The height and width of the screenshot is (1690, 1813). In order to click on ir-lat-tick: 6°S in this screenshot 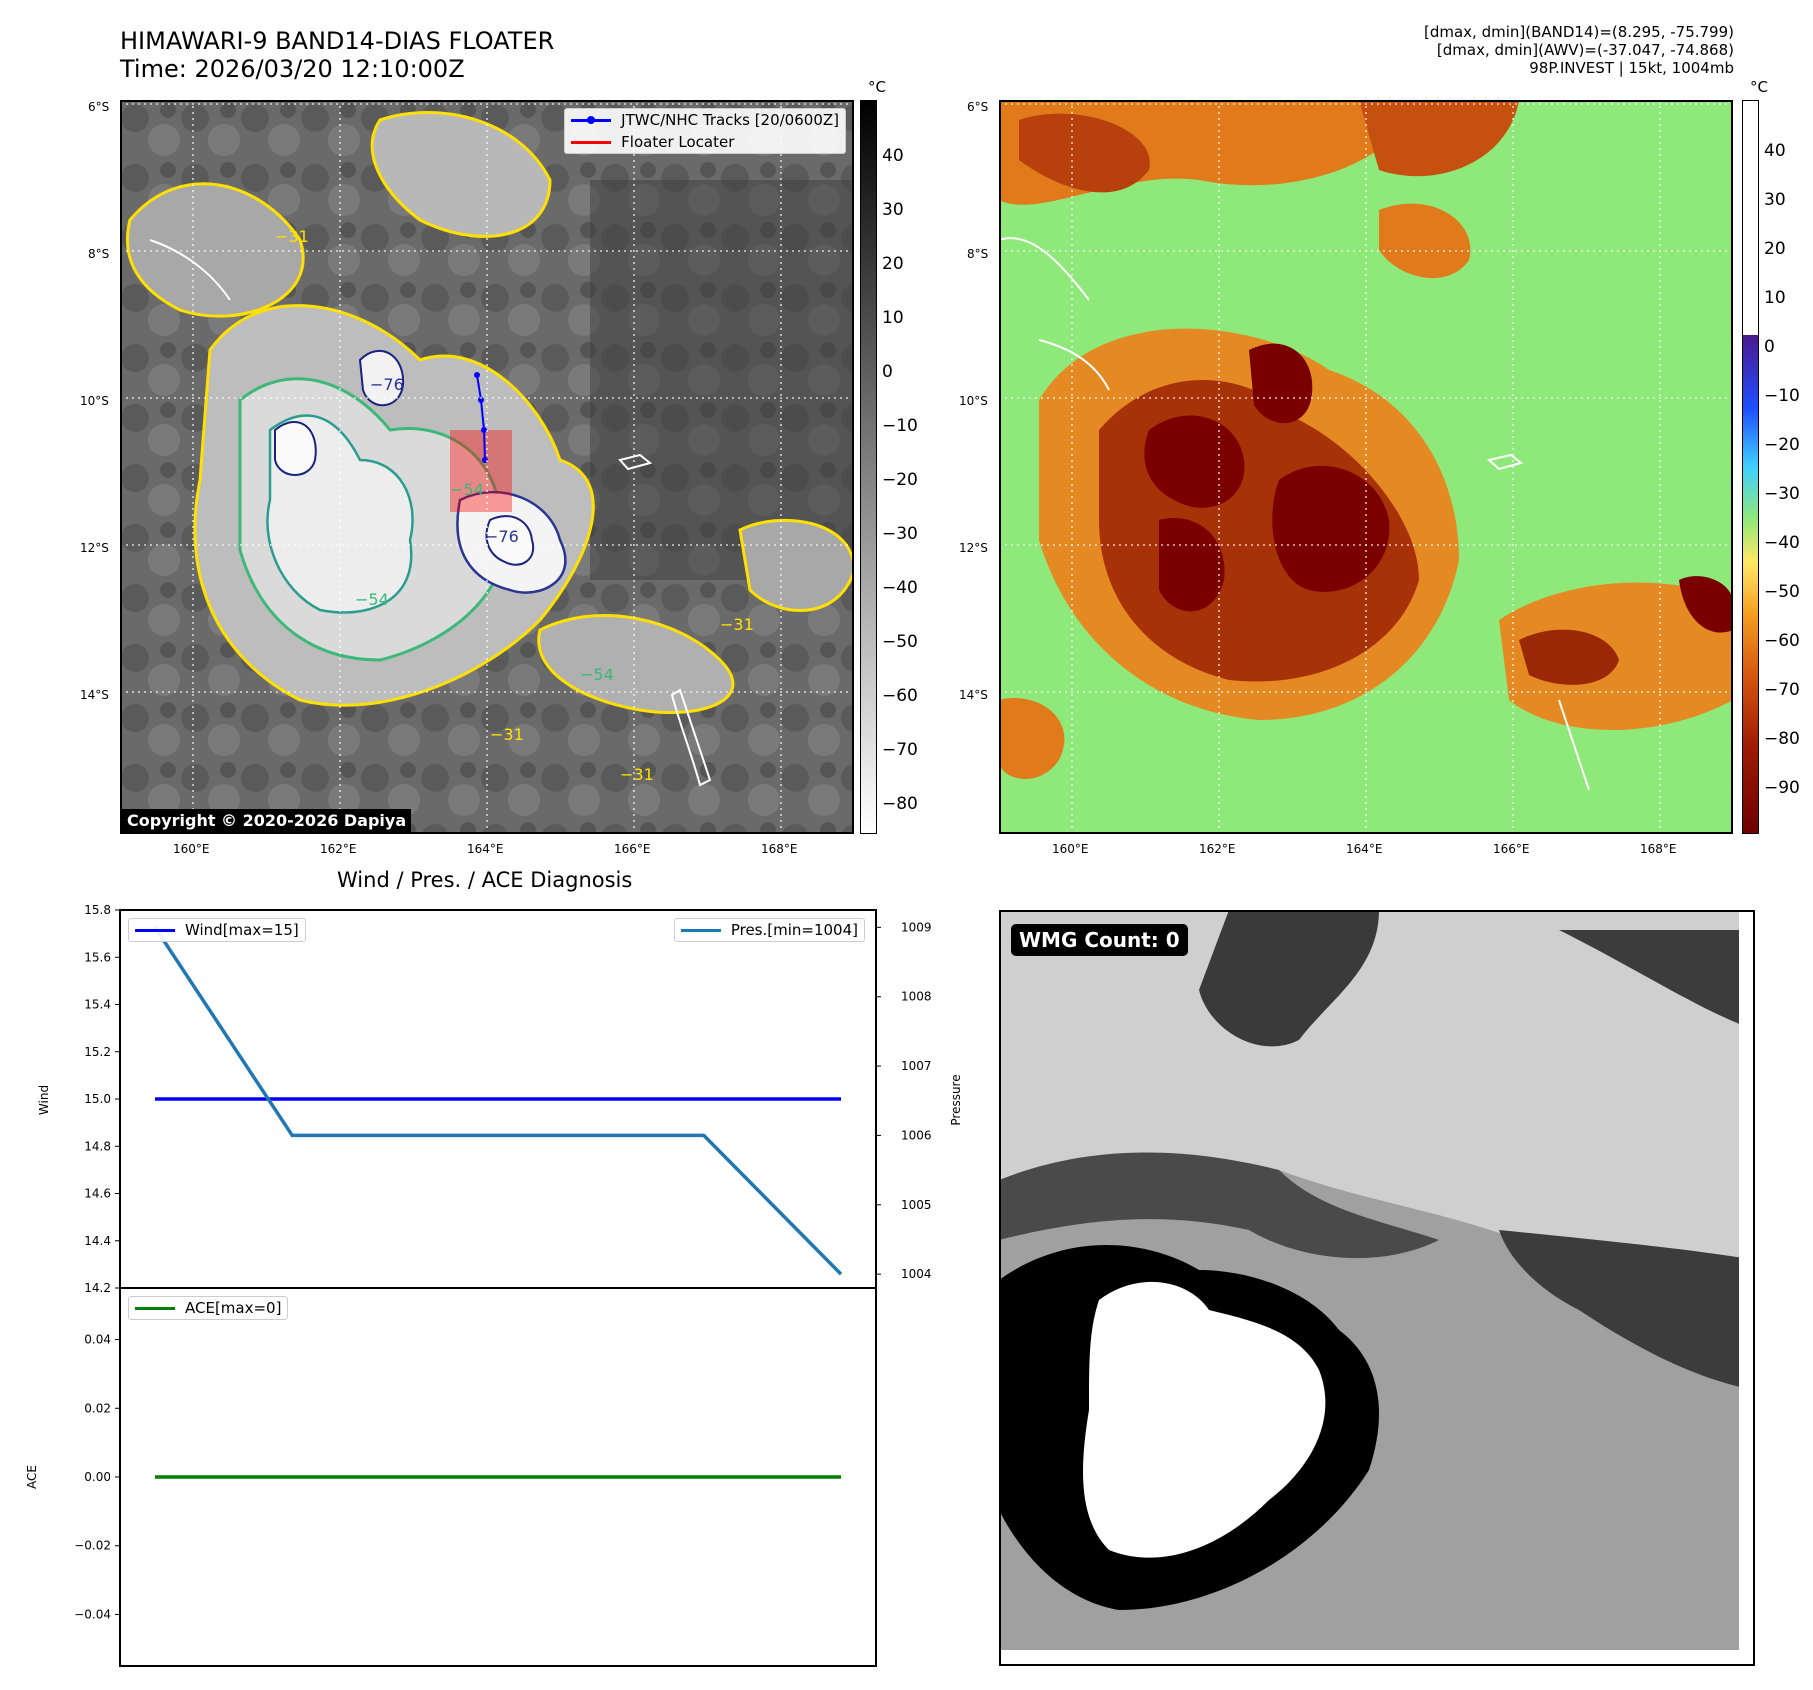, I will do `click(99, 107)`.